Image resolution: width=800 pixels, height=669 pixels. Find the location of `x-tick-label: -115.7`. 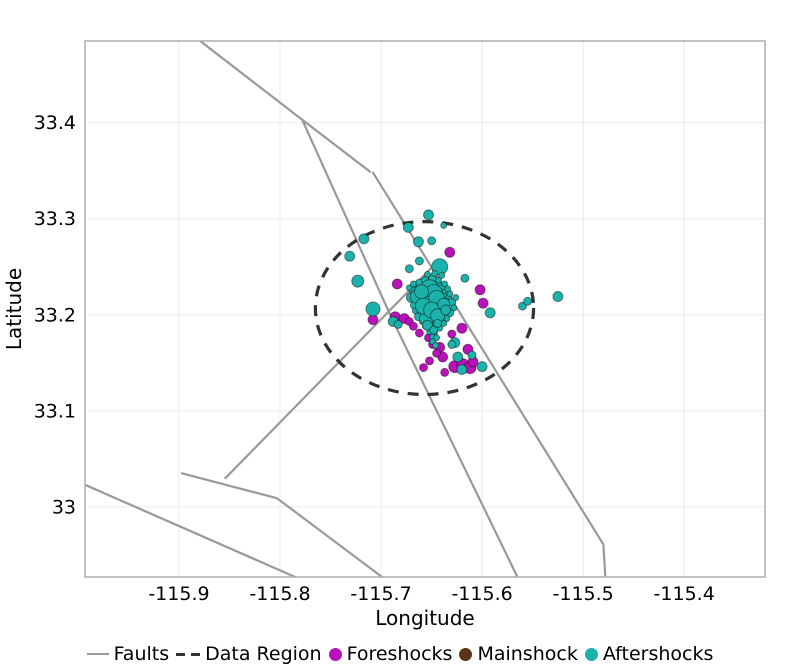

x-tick-label: -115.7 is located at coordinates (380, 594).